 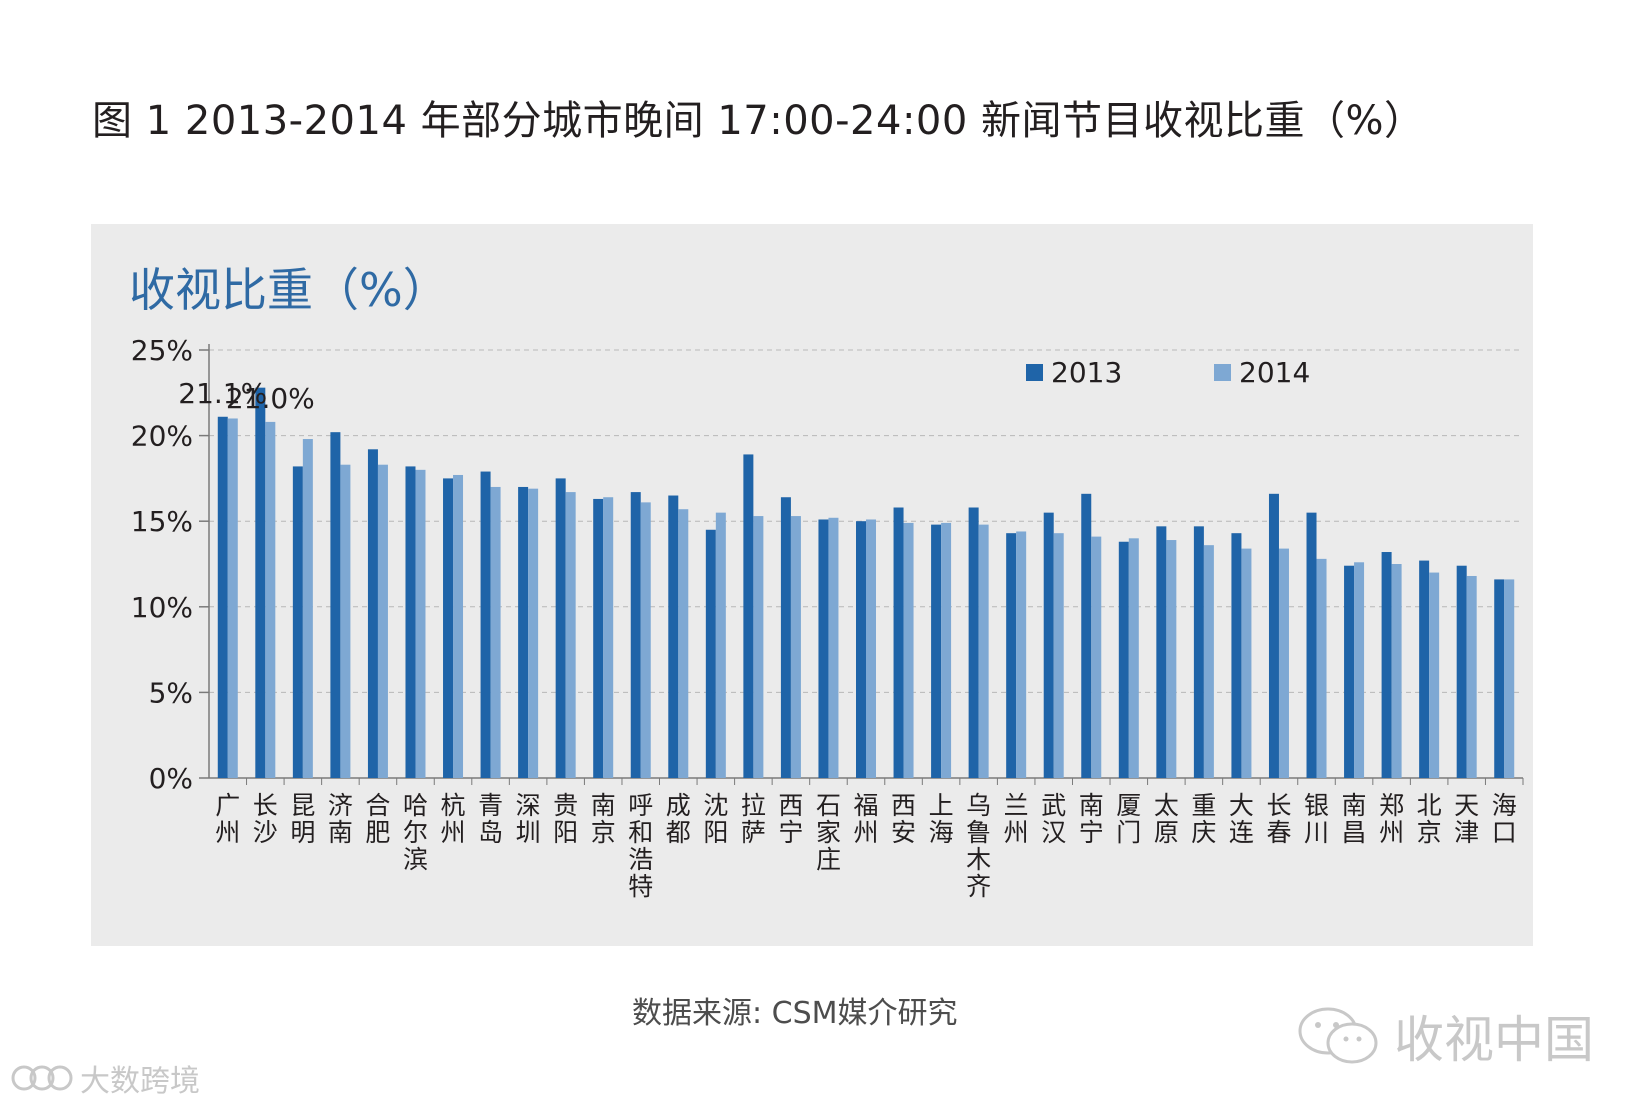 What do you see at coordinates (1494, 1040) in the screenshot?
I see `watermark-right-text: 收视中国` at bounding box center [1494, 1040].